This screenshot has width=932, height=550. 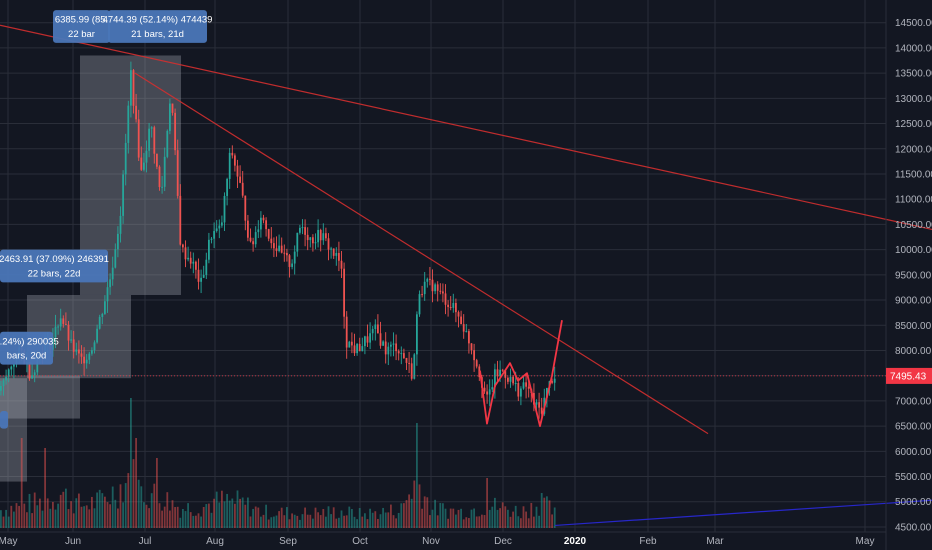 I want to click on measure-label-line2: 21 bars, 21d, so click(x=157, y=34).